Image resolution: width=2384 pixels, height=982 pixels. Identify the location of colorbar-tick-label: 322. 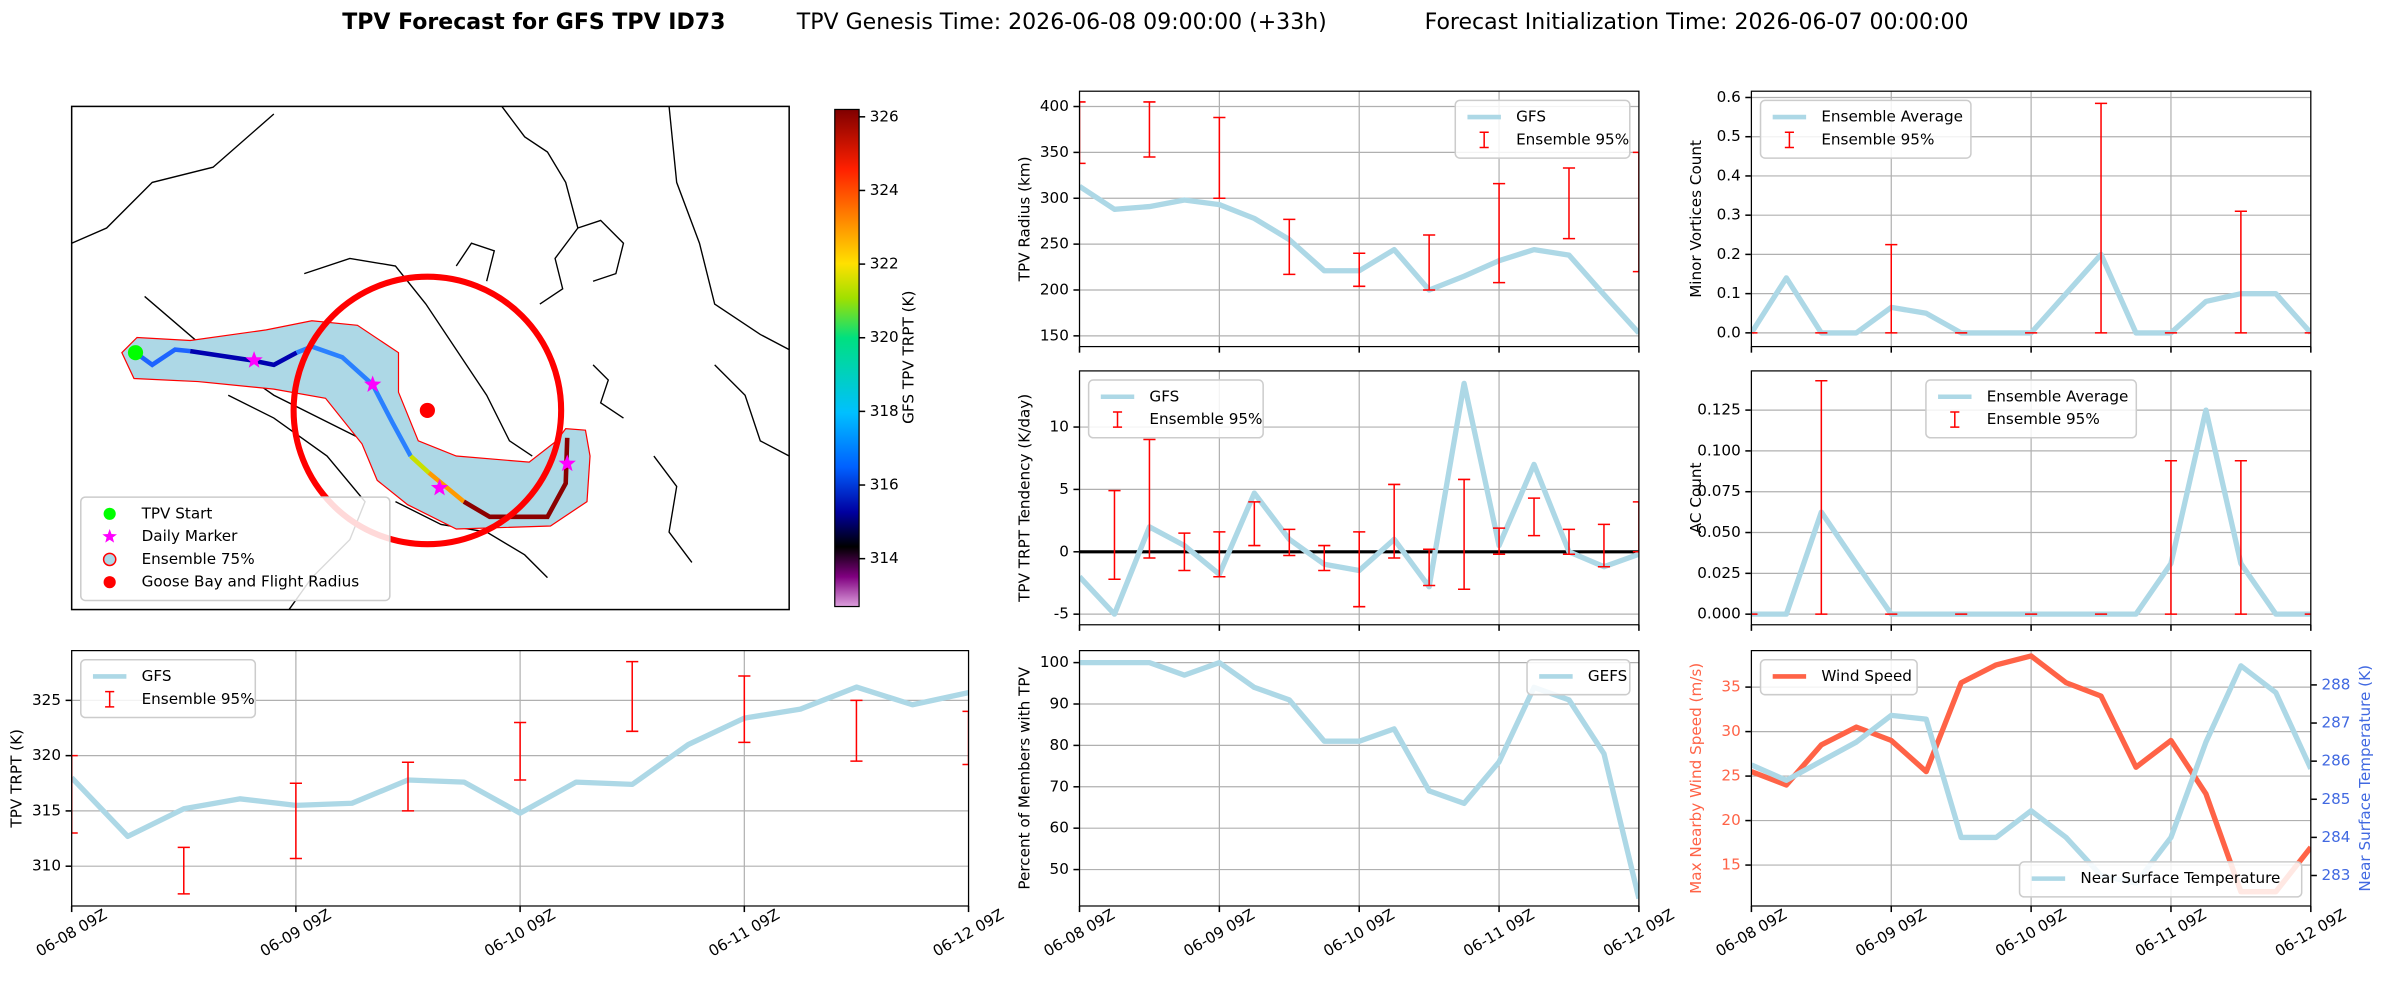
(884, 264).